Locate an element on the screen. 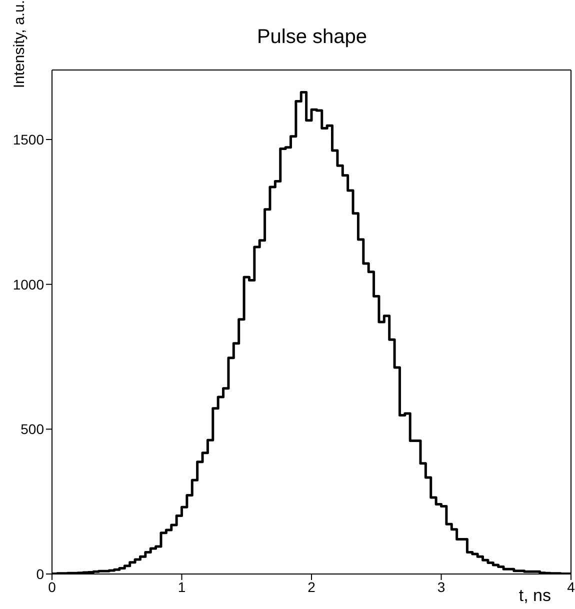 This screenshot has height=609, width=575. x-tick-label: 3 is located at coordinates (441, 586).